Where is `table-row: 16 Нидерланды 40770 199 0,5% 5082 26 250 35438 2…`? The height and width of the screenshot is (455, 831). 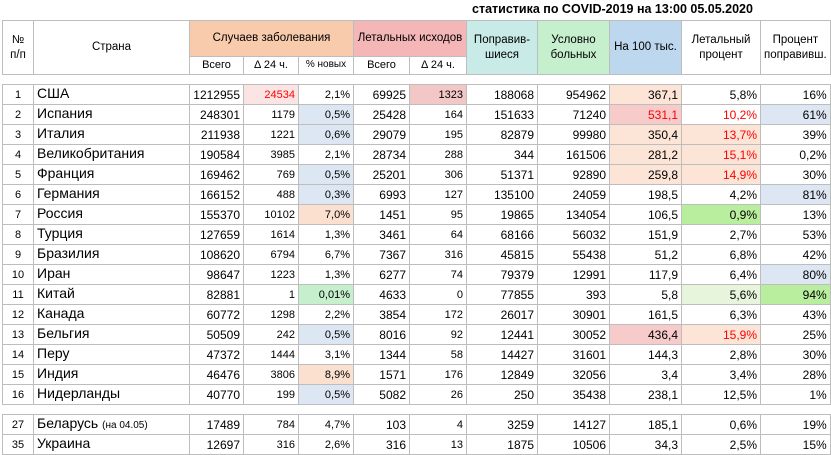 table-row: 16 Нидерланды 40770 199 0,5% 5082 26 250 35438 2… is located at coordinates (416, 394).